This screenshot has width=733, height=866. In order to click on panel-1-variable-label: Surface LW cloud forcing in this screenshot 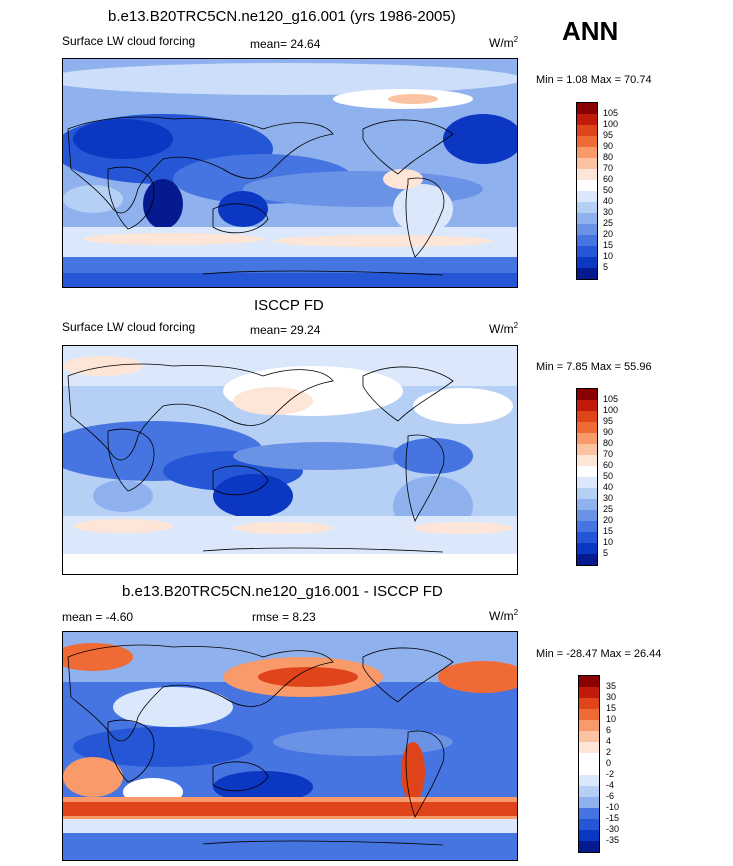, I will do `click(129, 41)`.